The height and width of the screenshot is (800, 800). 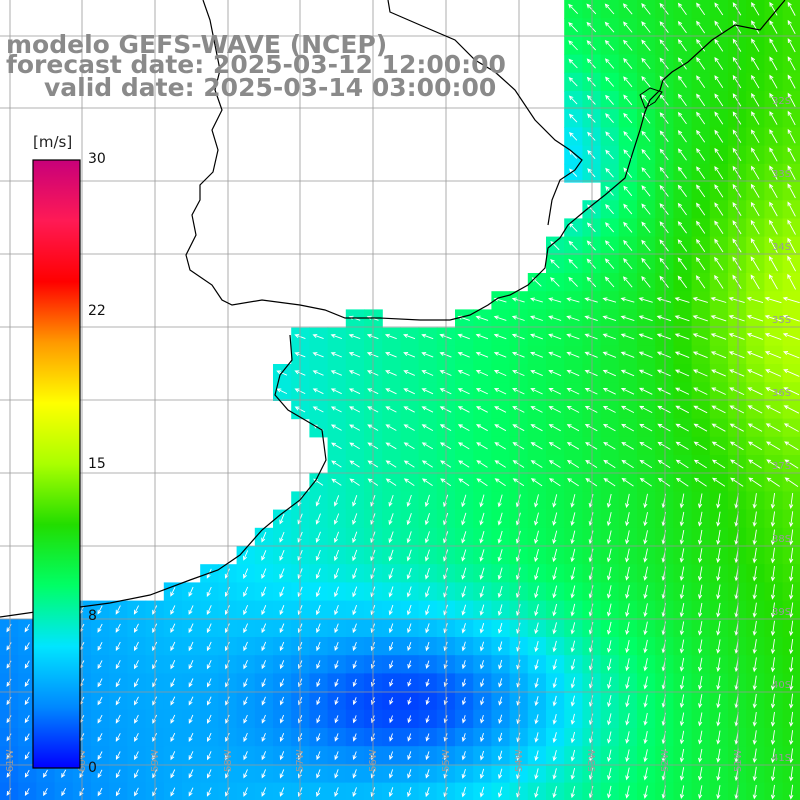 What do you see at coordinates (781, 612) in the screenshot?
I see `latitude-label: 39S` at bounding box center [781, 612].